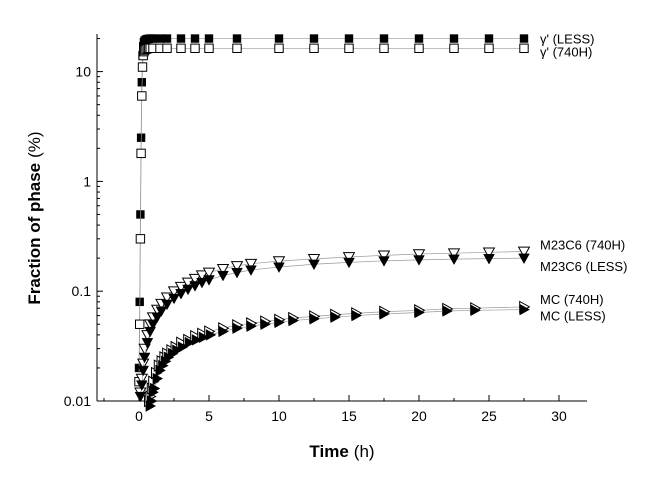 This screenshot has height=477, width=661. Describe the element at coordinates (566, 51) in the screenshot. I see `series-label: γ' (740H)` at that location.